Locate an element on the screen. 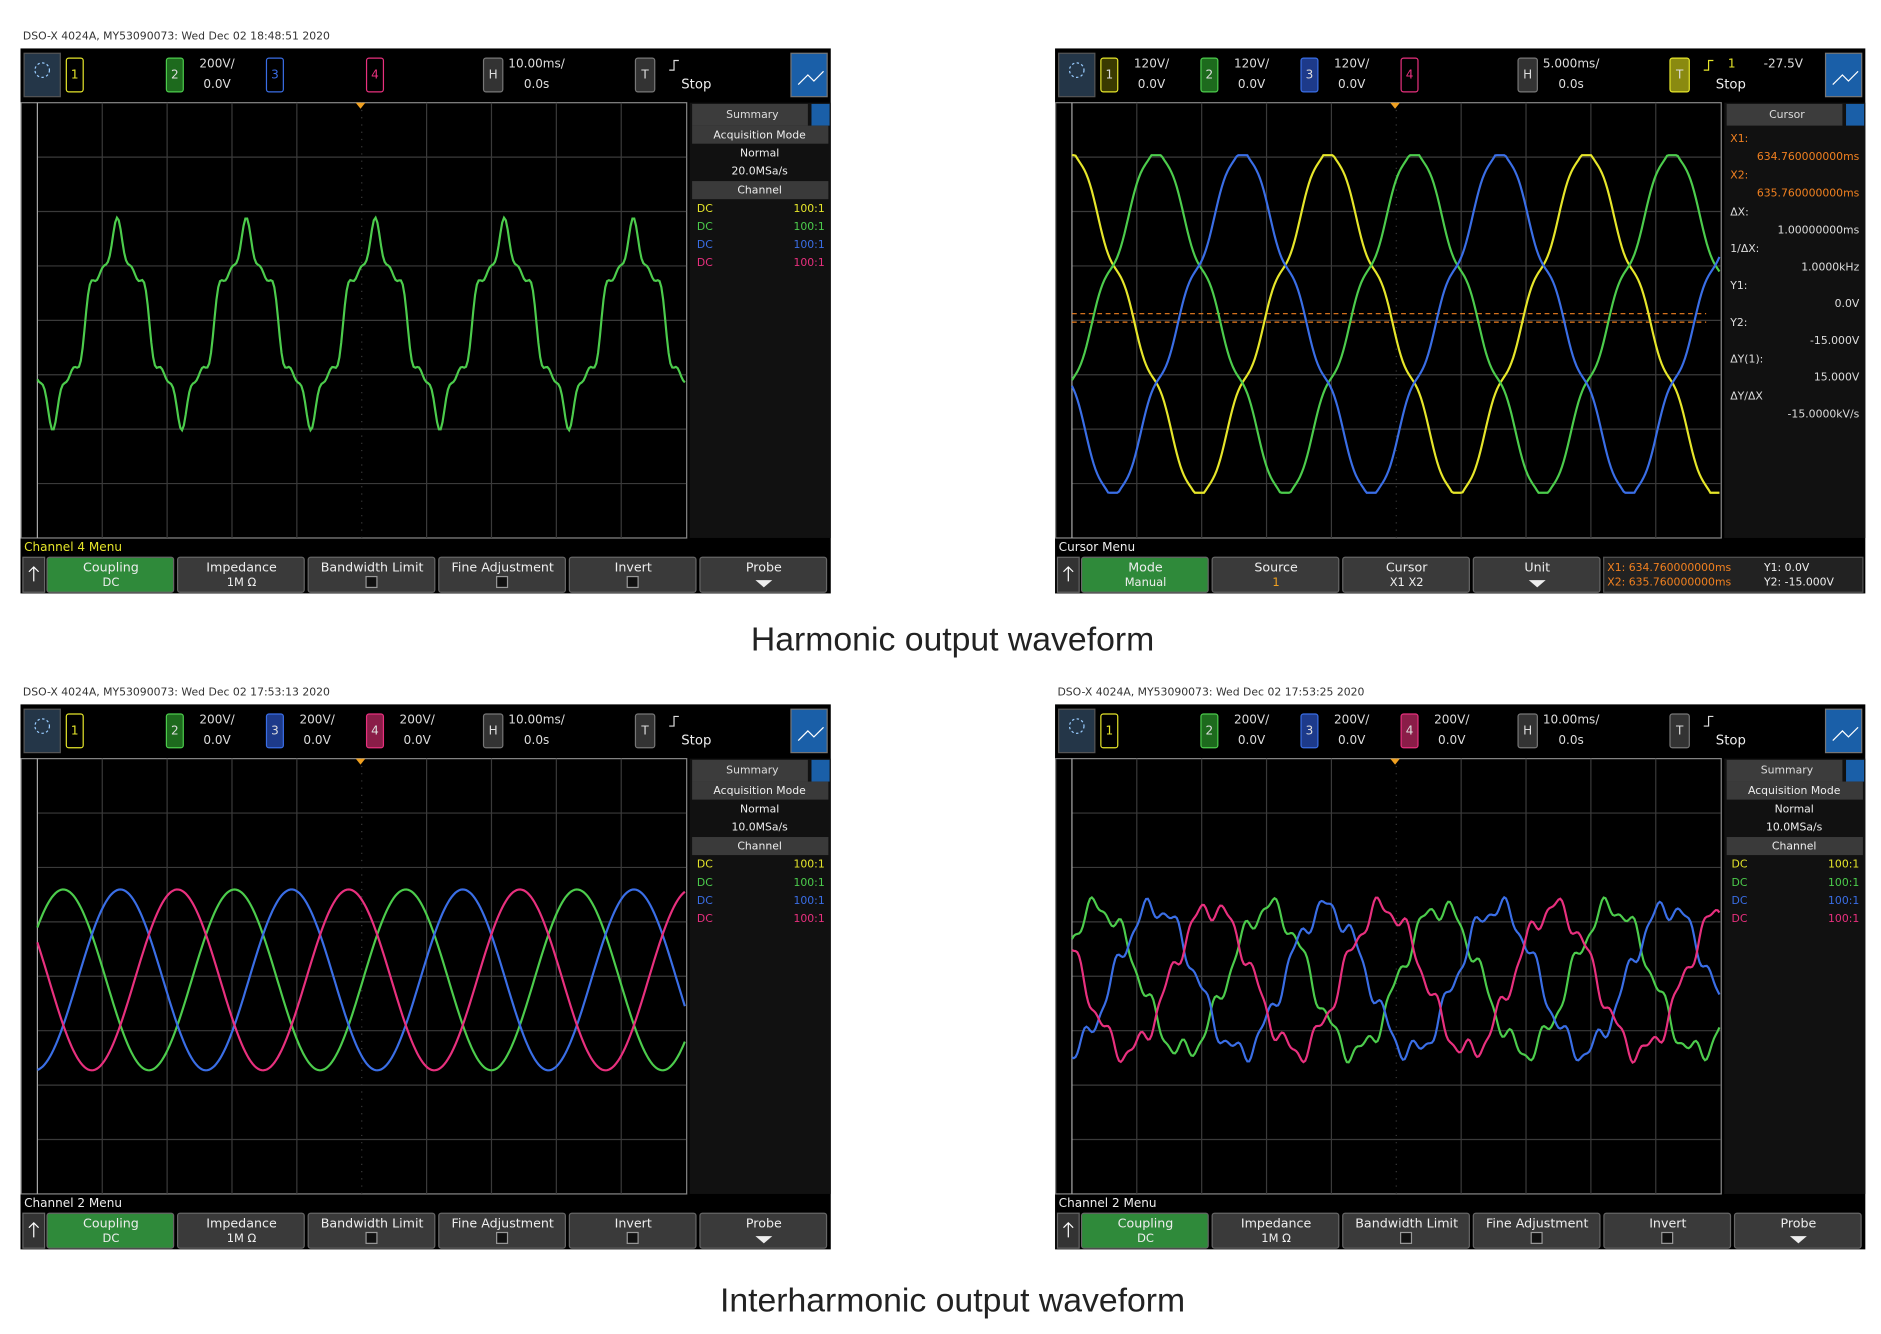 This screenshot has height=1334, width=1881. t-level: -27.5V is located at coordinates (1784, 64).